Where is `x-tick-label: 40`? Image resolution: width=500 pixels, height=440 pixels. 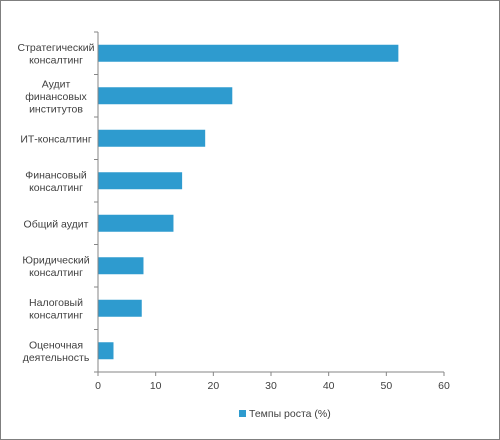 x-tick-label: 40 is located at coordinates (329, 386).